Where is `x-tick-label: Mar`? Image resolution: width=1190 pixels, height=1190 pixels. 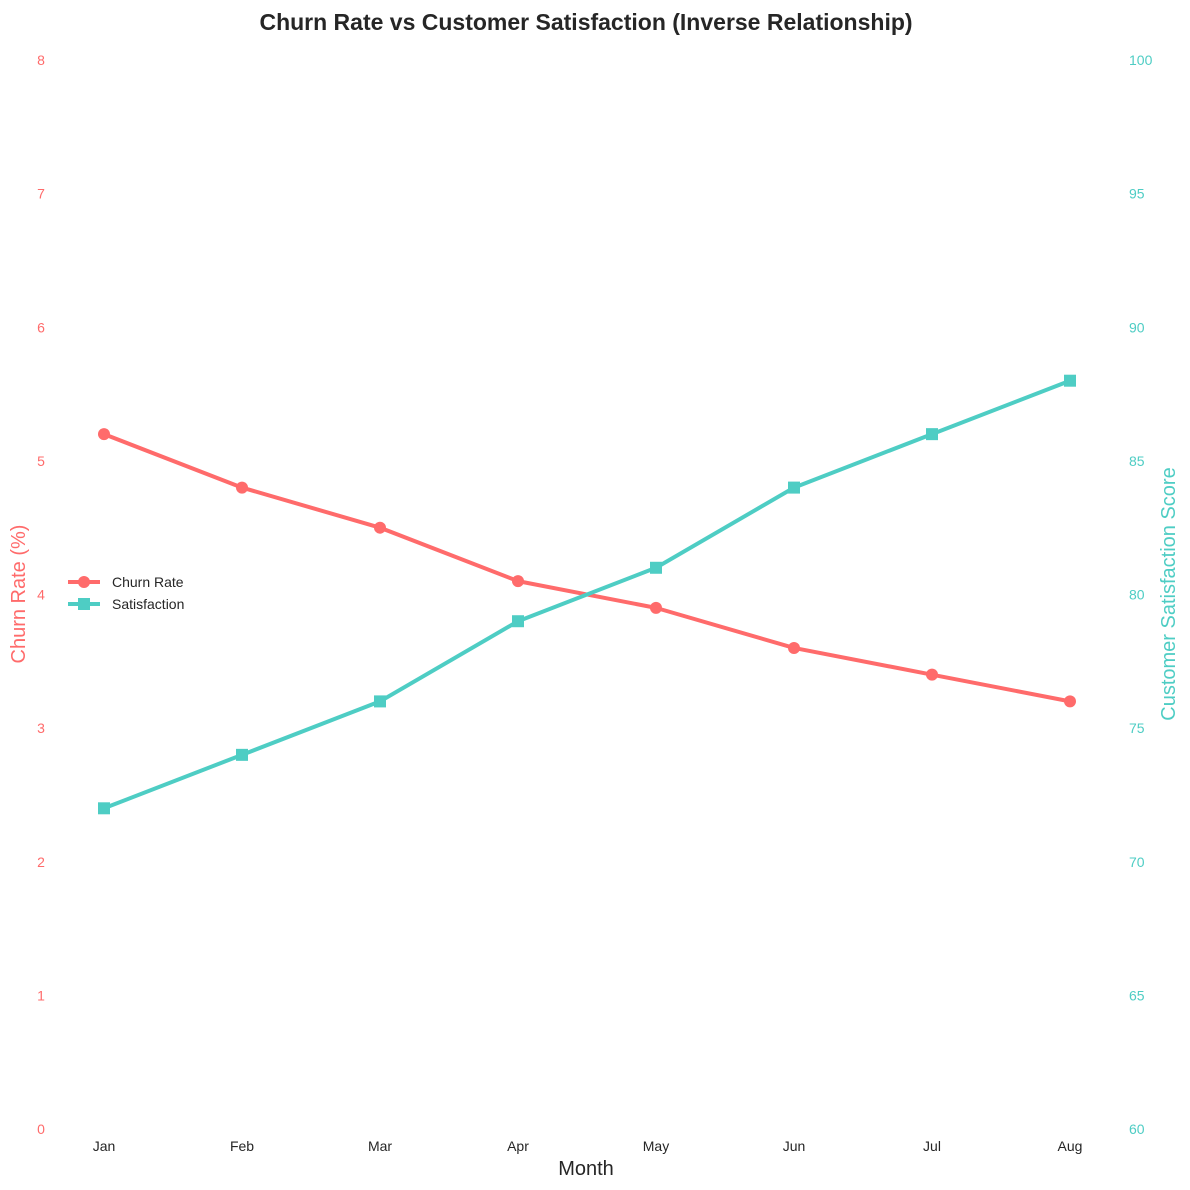 x-tick-label: Mar is located at coordinates (380, 1146).